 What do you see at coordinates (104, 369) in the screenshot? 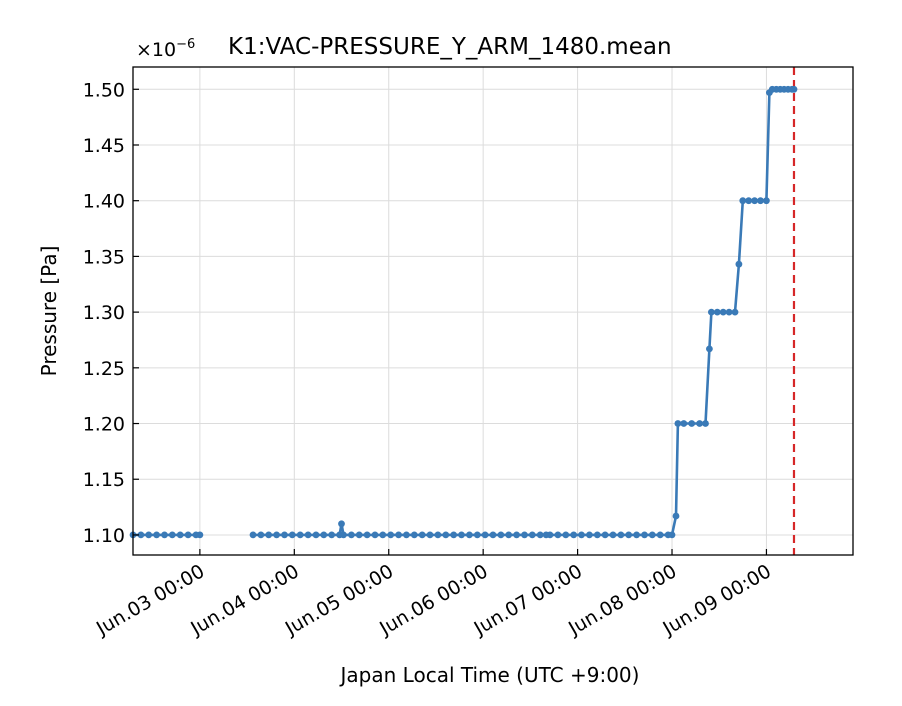
I see `y-tick-label: 1.25` at bounding box center [104, 369].